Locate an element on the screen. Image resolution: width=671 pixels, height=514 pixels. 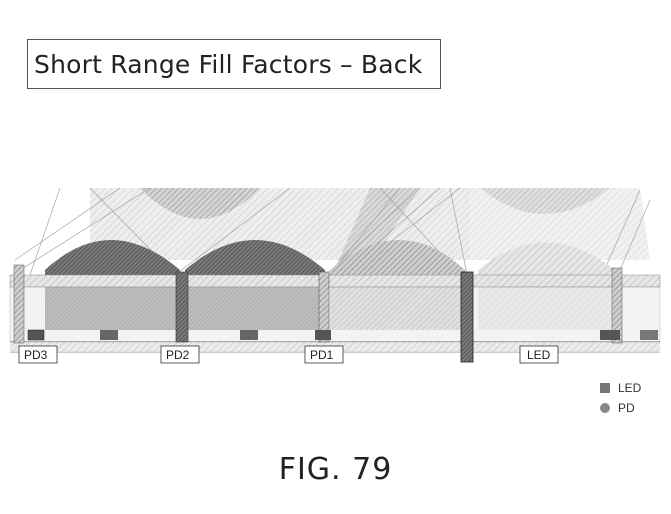
tag-pd2: PD2 is located at coordinates (180, 354).